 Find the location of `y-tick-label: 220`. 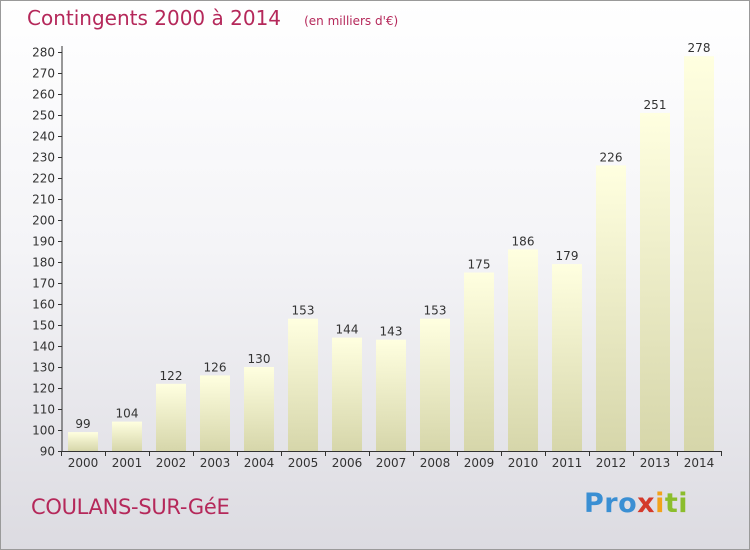

y-tick-label: 220 is located at coordinates (43, 179).